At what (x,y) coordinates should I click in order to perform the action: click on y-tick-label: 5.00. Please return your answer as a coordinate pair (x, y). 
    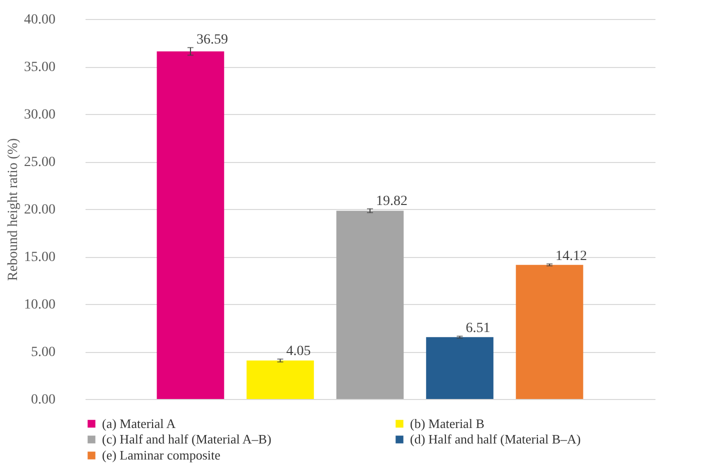
    Looking at the image, I should click on (43, 352).